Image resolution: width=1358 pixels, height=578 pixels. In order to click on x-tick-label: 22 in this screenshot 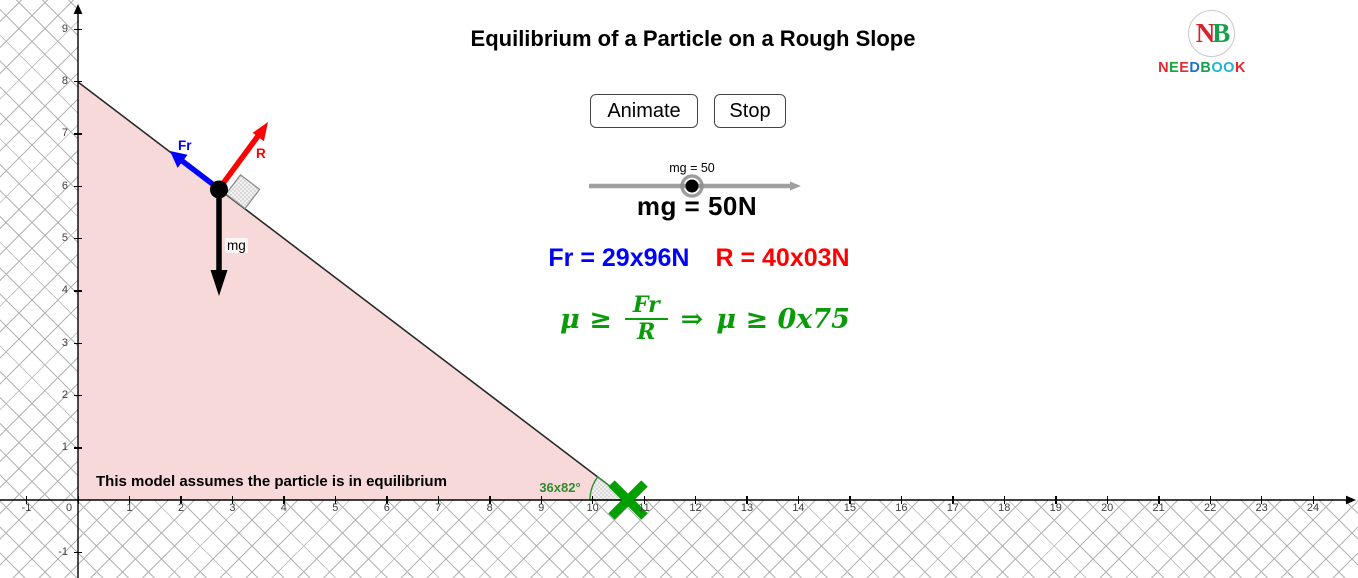, I will do `click(1210, 508)`.